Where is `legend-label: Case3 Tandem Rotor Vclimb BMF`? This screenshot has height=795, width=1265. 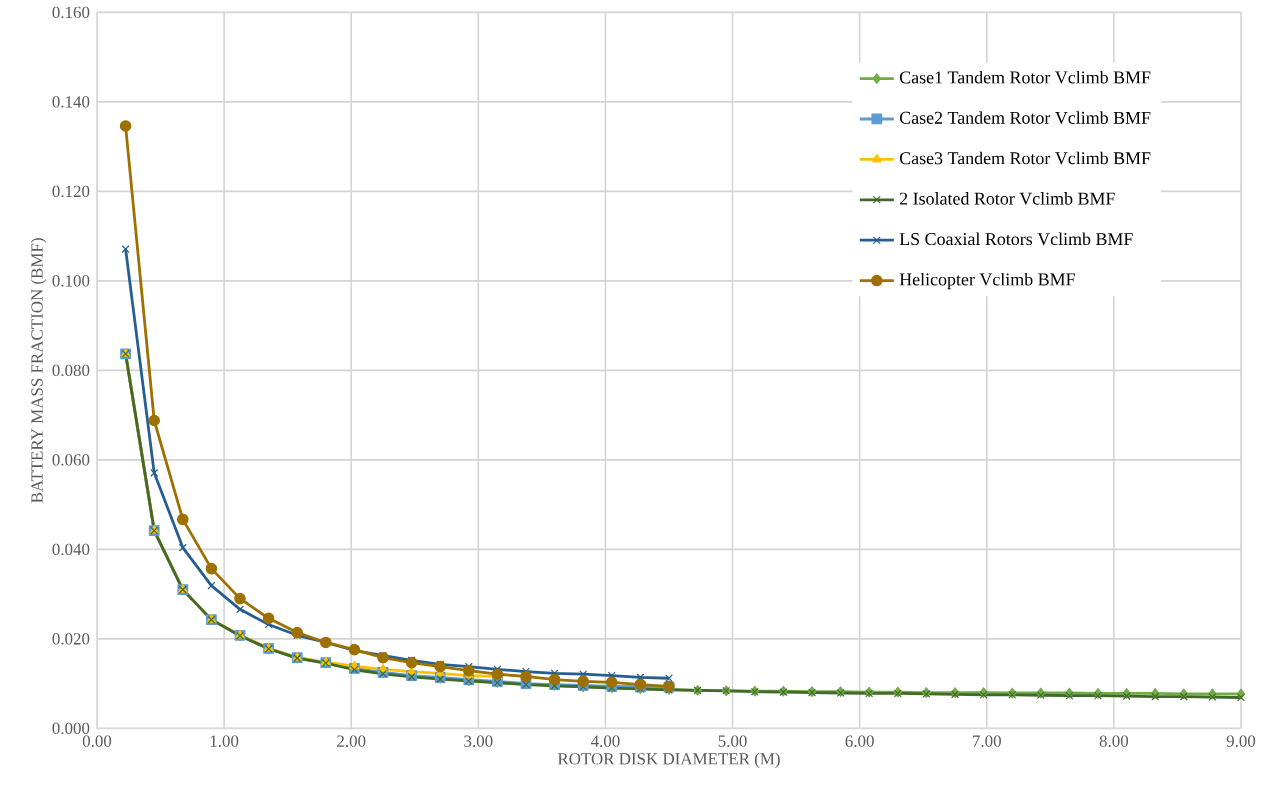
legend-label: Case3 Tandem Rotor Vclimb BMF is located at coordinates (1025, 158).